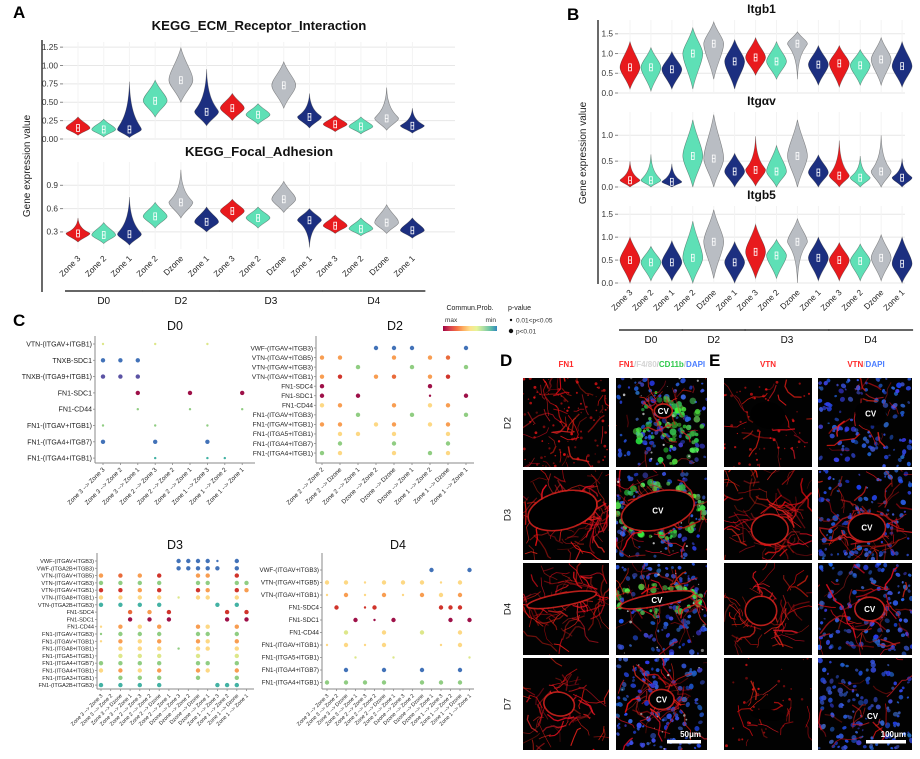 The image size is (920, 759). Describe the element at coordinates (68, 679) in the screenshot. I see `interaction-row-label: FN1-(ITGA3+ITGB1)` at that location.